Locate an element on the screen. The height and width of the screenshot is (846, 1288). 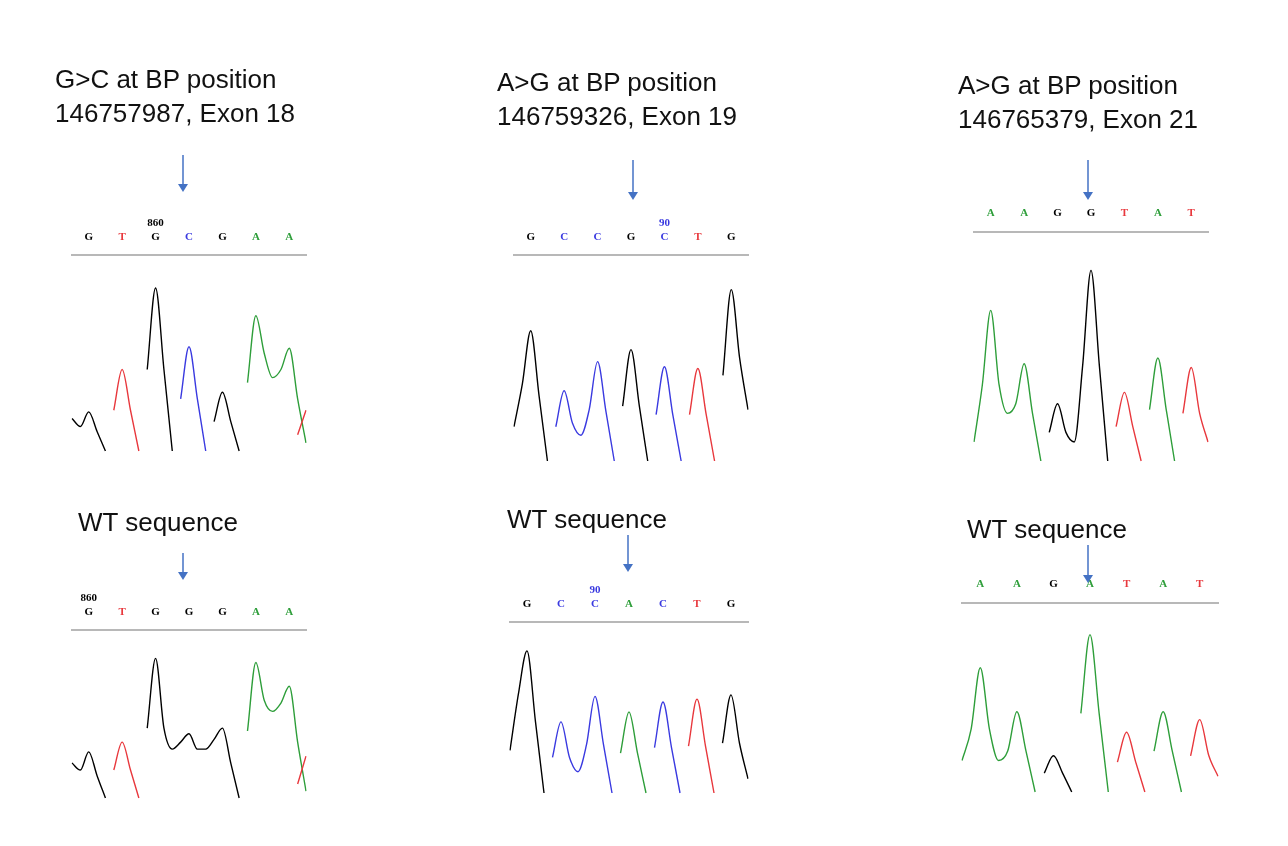
chart-title: A>G at BP position 146759326, Exon 19 is located at coordinates (617, 99).